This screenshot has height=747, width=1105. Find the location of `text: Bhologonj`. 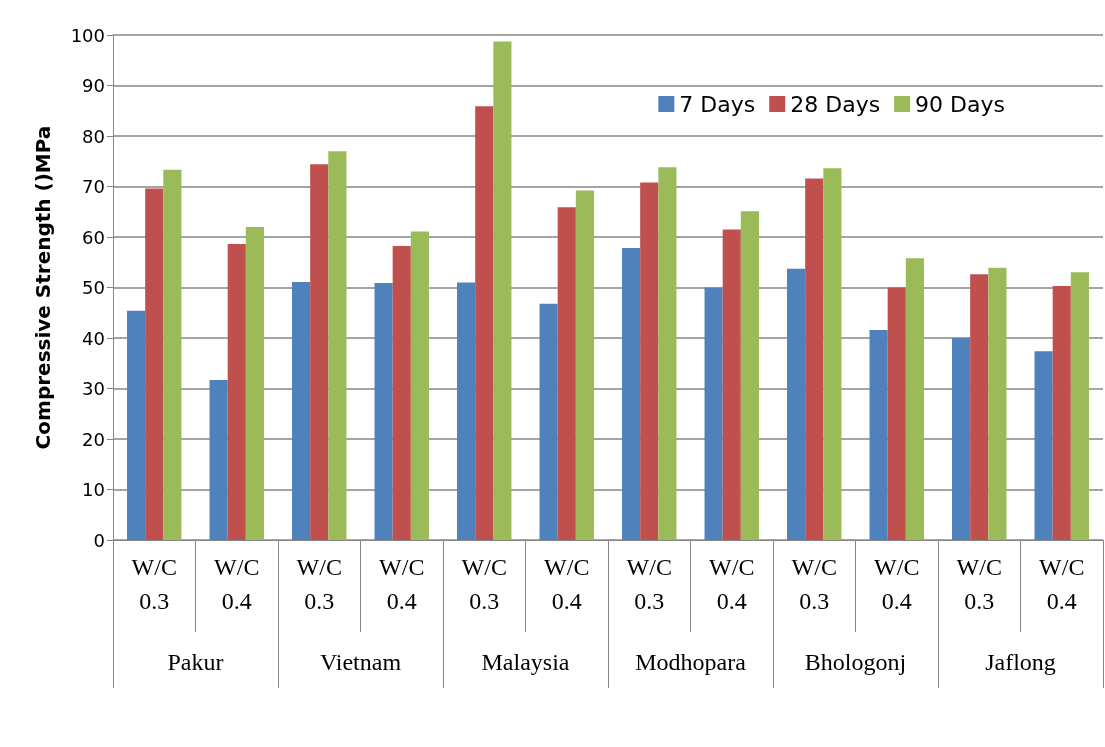

text: Bhologonj is located at coordinates (855, 662).